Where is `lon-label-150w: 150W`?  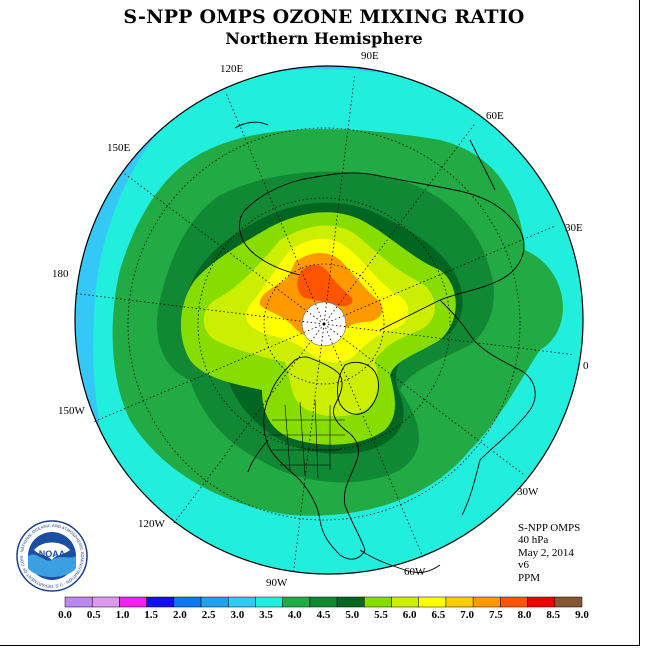
lon-label-150w: 150W is located at coordinates (71, 411).